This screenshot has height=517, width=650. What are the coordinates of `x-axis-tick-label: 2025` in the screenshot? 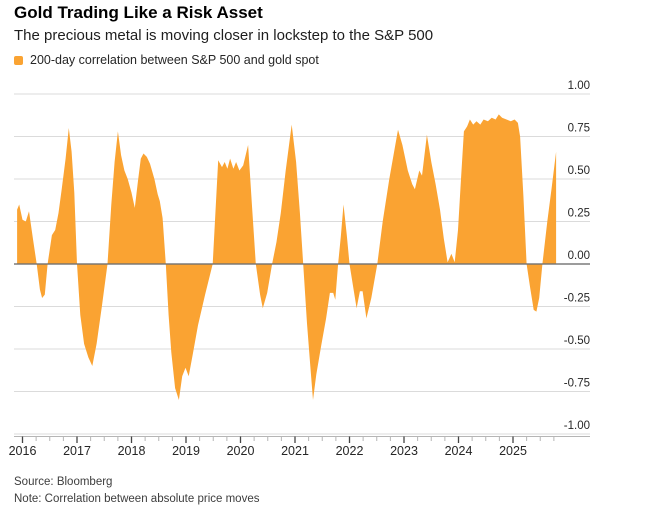 It's located at (513, 451).